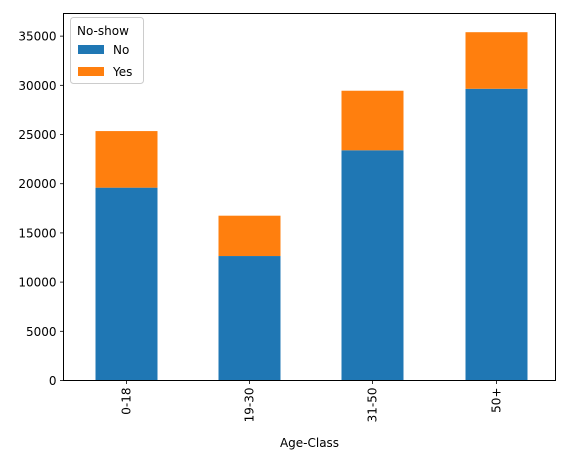  What do you see at coordinates (37, 37) in the screenshot?
I see `y-tick-label: 35000` at bounding box center [37, 37].